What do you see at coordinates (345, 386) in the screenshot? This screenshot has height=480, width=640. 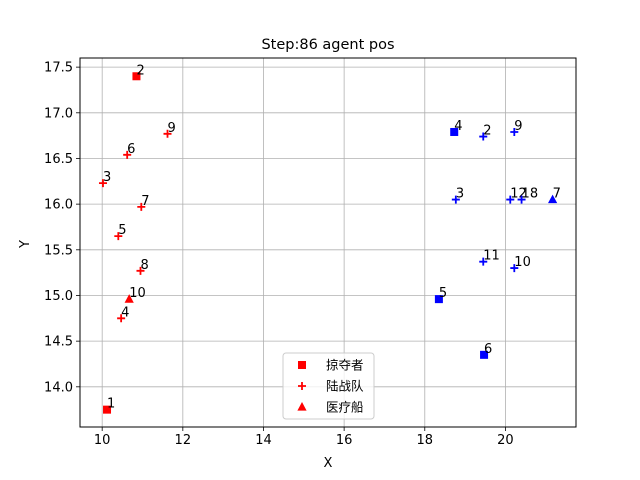 I see `legend-label: 陆战队` at bounding box center [345, 386].